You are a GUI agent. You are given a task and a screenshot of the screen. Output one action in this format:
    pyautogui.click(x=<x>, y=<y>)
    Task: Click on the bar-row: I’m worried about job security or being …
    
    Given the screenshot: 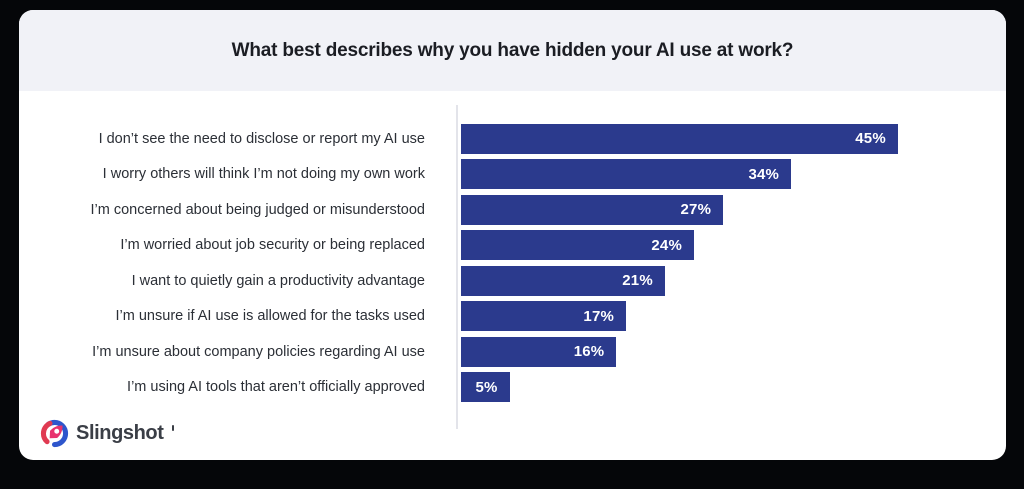 What is the action you would take?
    pyautogui.click(x=512, y=246)
    